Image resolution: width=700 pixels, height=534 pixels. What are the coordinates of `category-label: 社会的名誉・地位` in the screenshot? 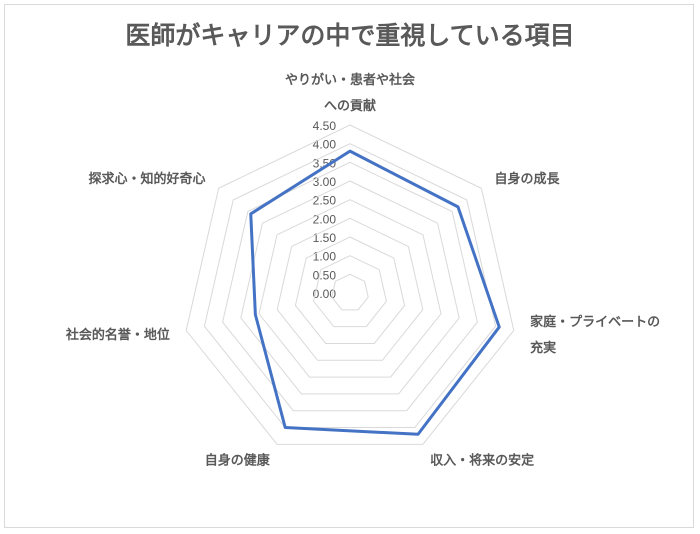 It's located at (117, 335).